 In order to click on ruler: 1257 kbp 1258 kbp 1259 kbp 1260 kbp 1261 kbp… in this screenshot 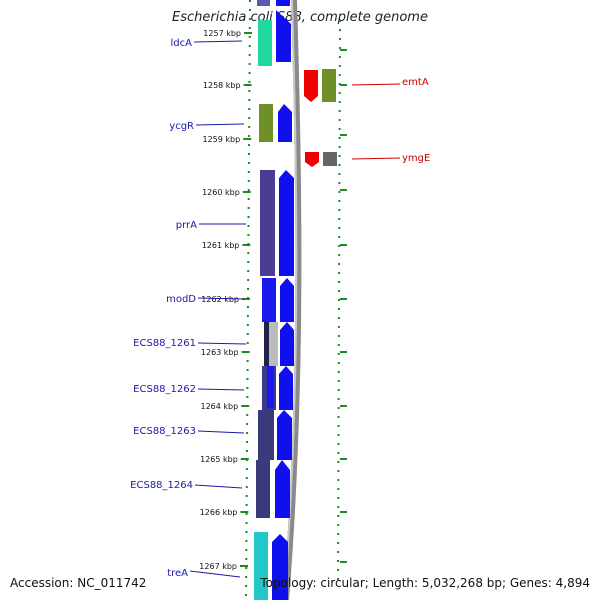, I will do `click(225, 300)`.